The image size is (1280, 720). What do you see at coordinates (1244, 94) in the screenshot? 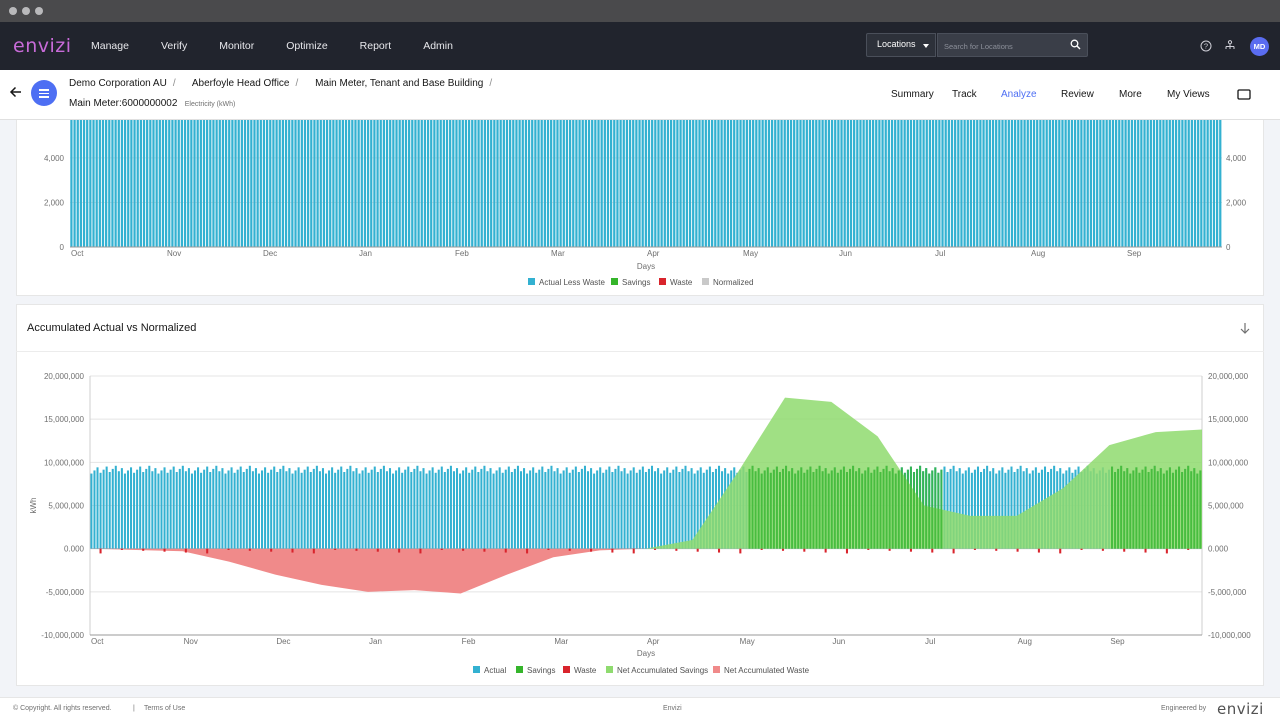
I see `fullscreen-icon` at bounding box center [1244, 94].